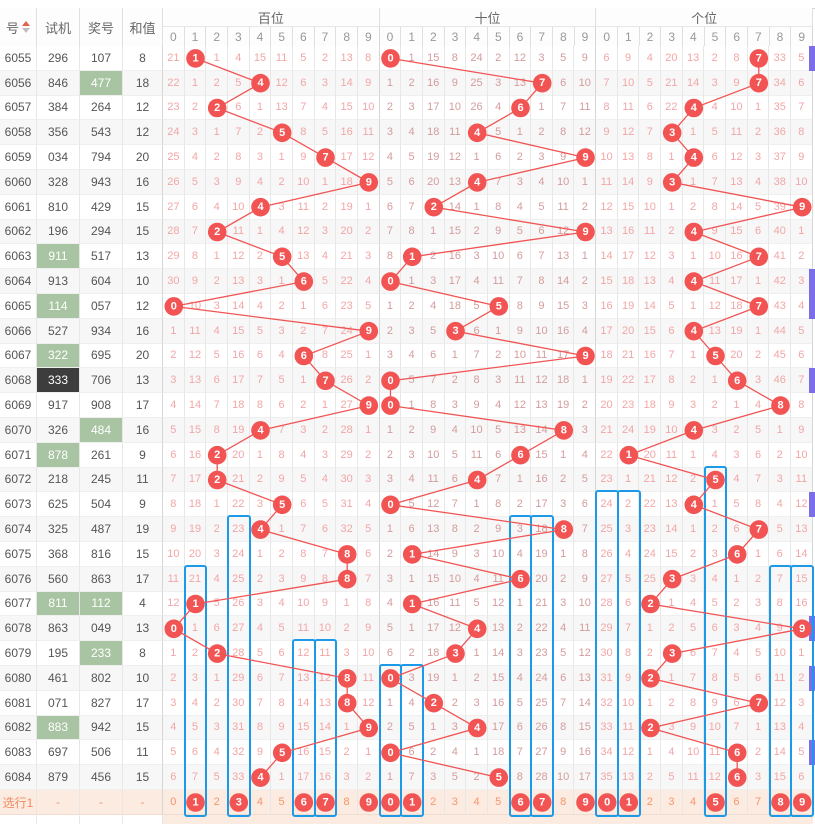  I want to click on select-digit-ge-4: 4, so click(693, 802).